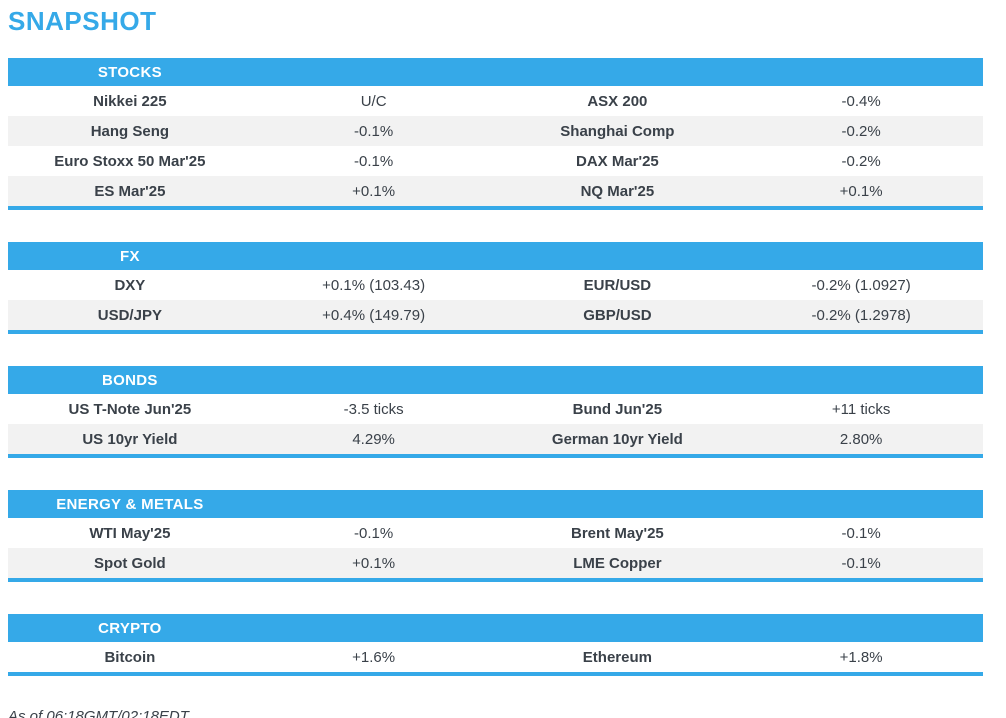 This screenshot has height=718, width=1006. I want to click on section-title: ENERGY & METALS, so click(130, 504).